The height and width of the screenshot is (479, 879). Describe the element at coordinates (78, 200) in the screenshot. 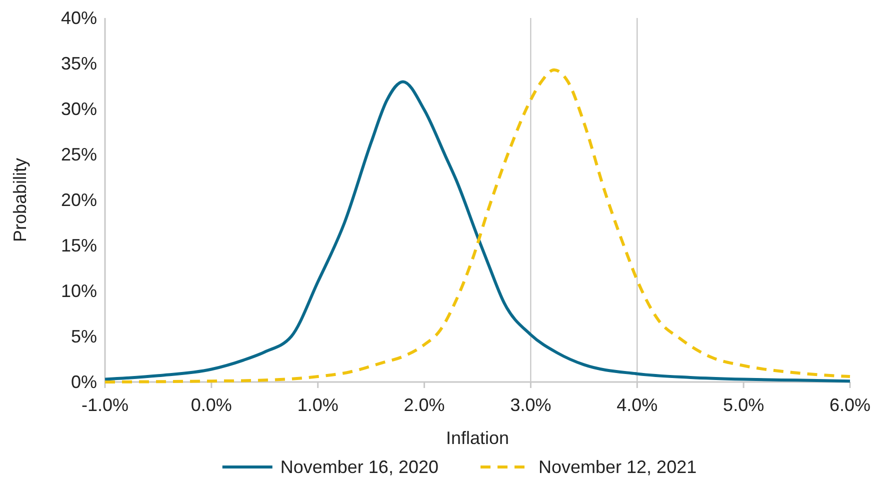

I see `y-tick-label: 20%` at that location.